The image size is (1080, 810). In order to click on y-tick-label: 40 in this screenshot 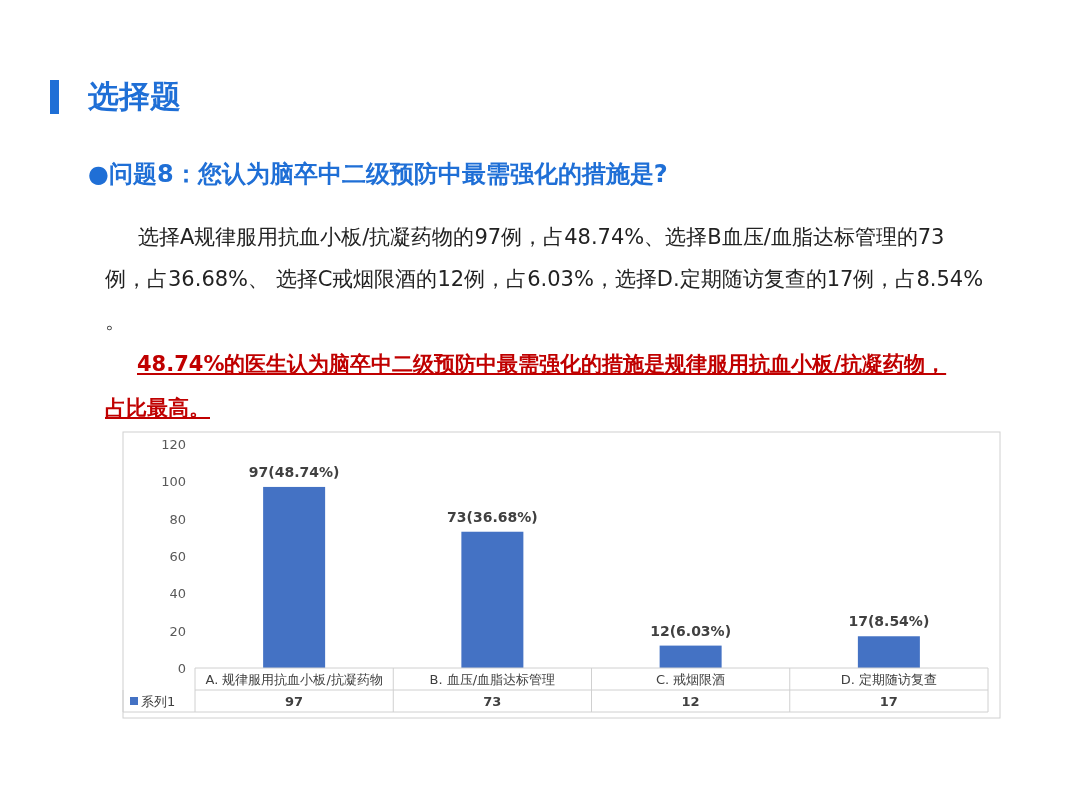, I will do `click(177, 594)`.